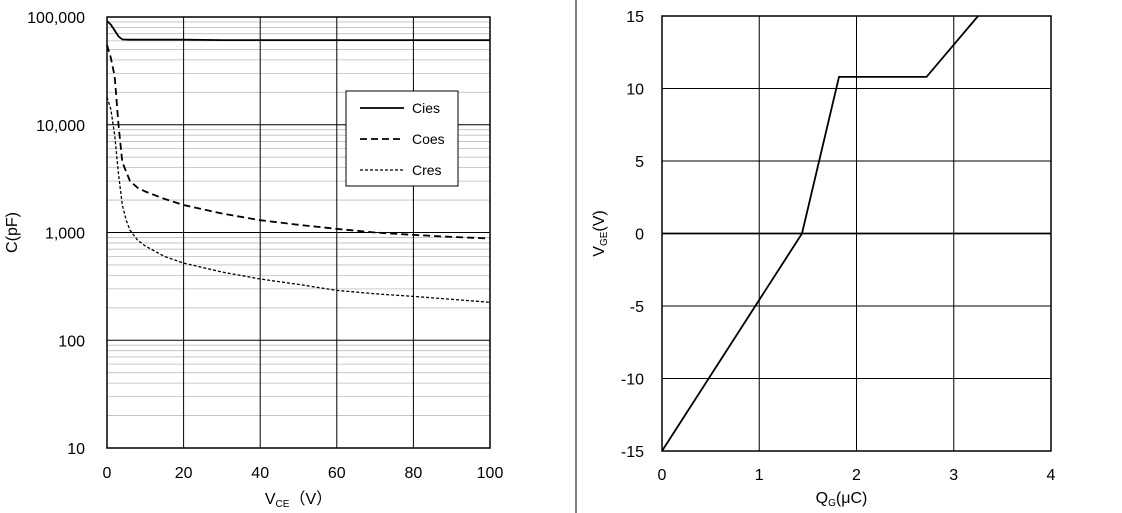  What do you see at coordinates (639, 162) in the screenshot?
I see `y-tick-label: 5` at bounding box center [639, 162].